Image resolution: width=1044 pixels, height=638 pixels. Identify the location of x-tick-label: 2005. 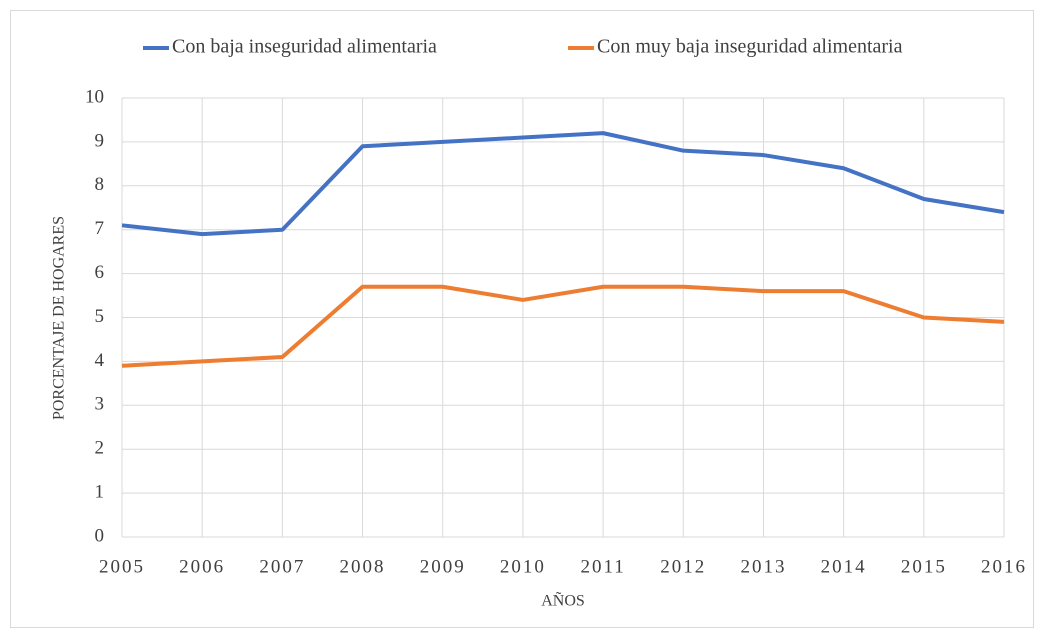
(122, 566).